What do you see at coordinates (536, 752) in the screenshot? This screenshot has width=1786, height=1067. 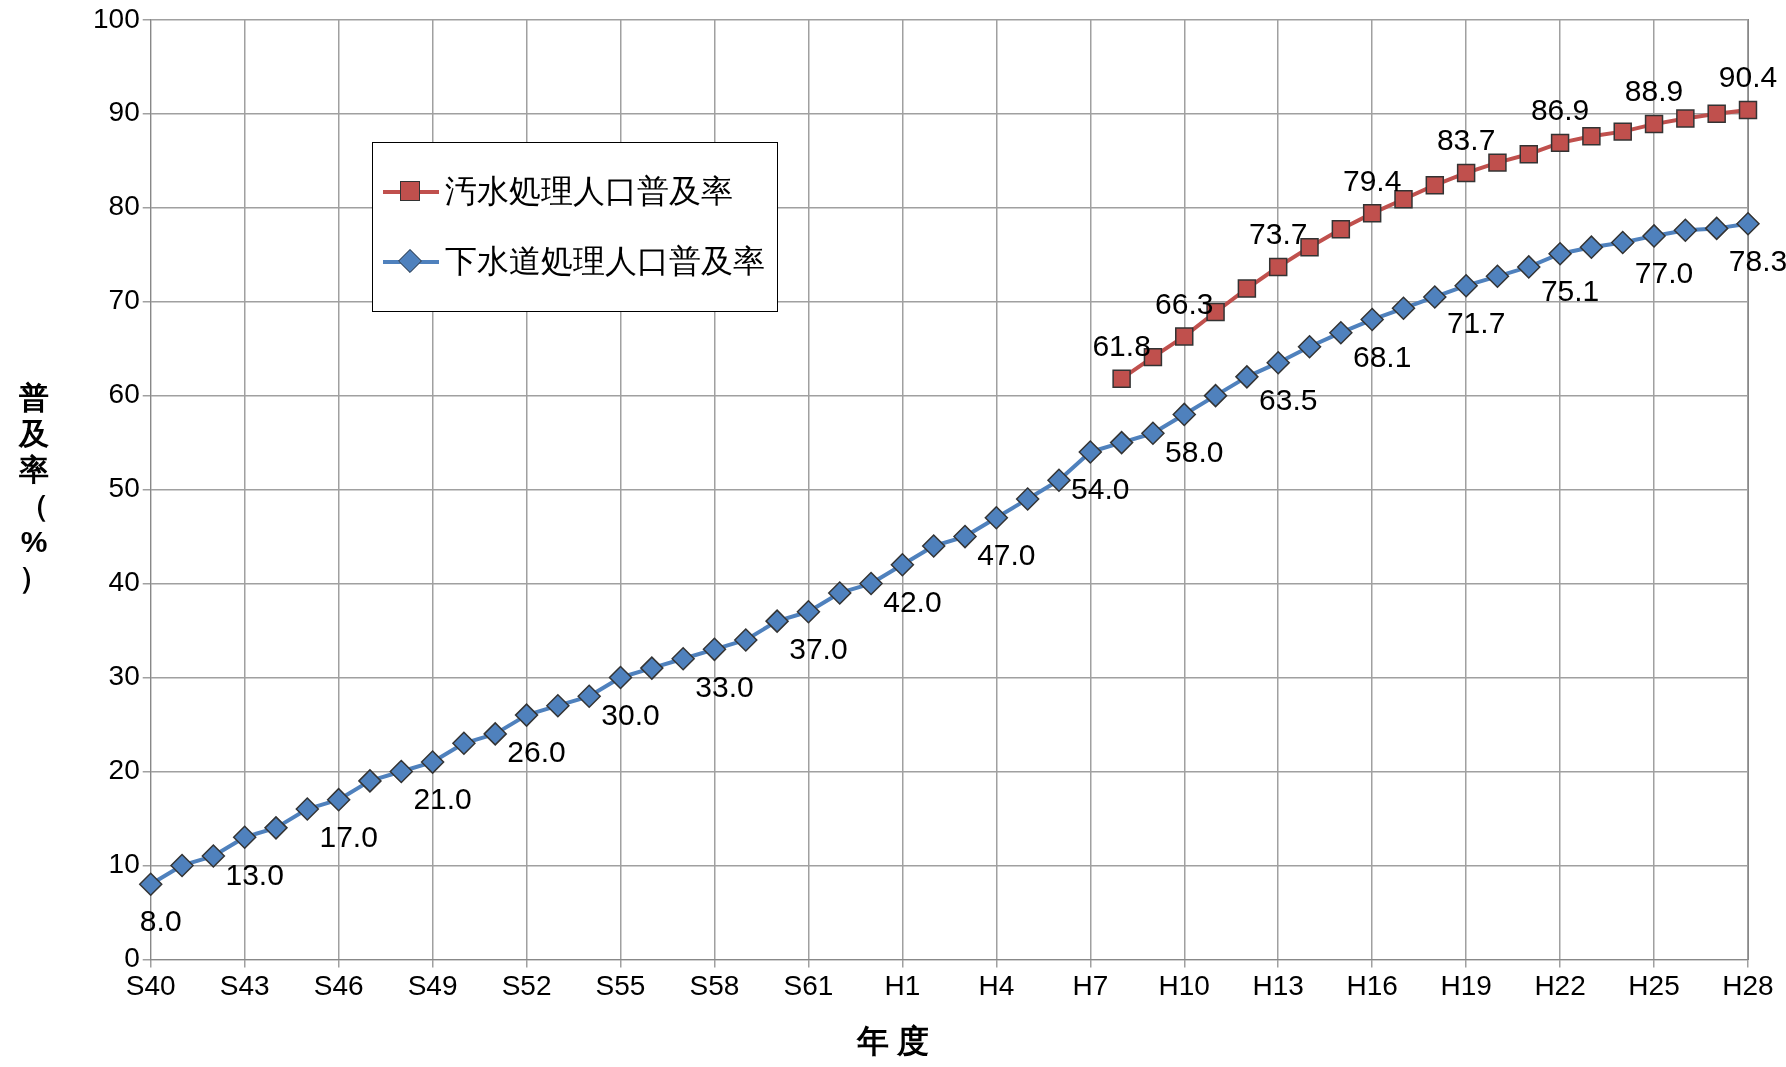 I see `data-label: 26.0` at bounding box center [536, 752].